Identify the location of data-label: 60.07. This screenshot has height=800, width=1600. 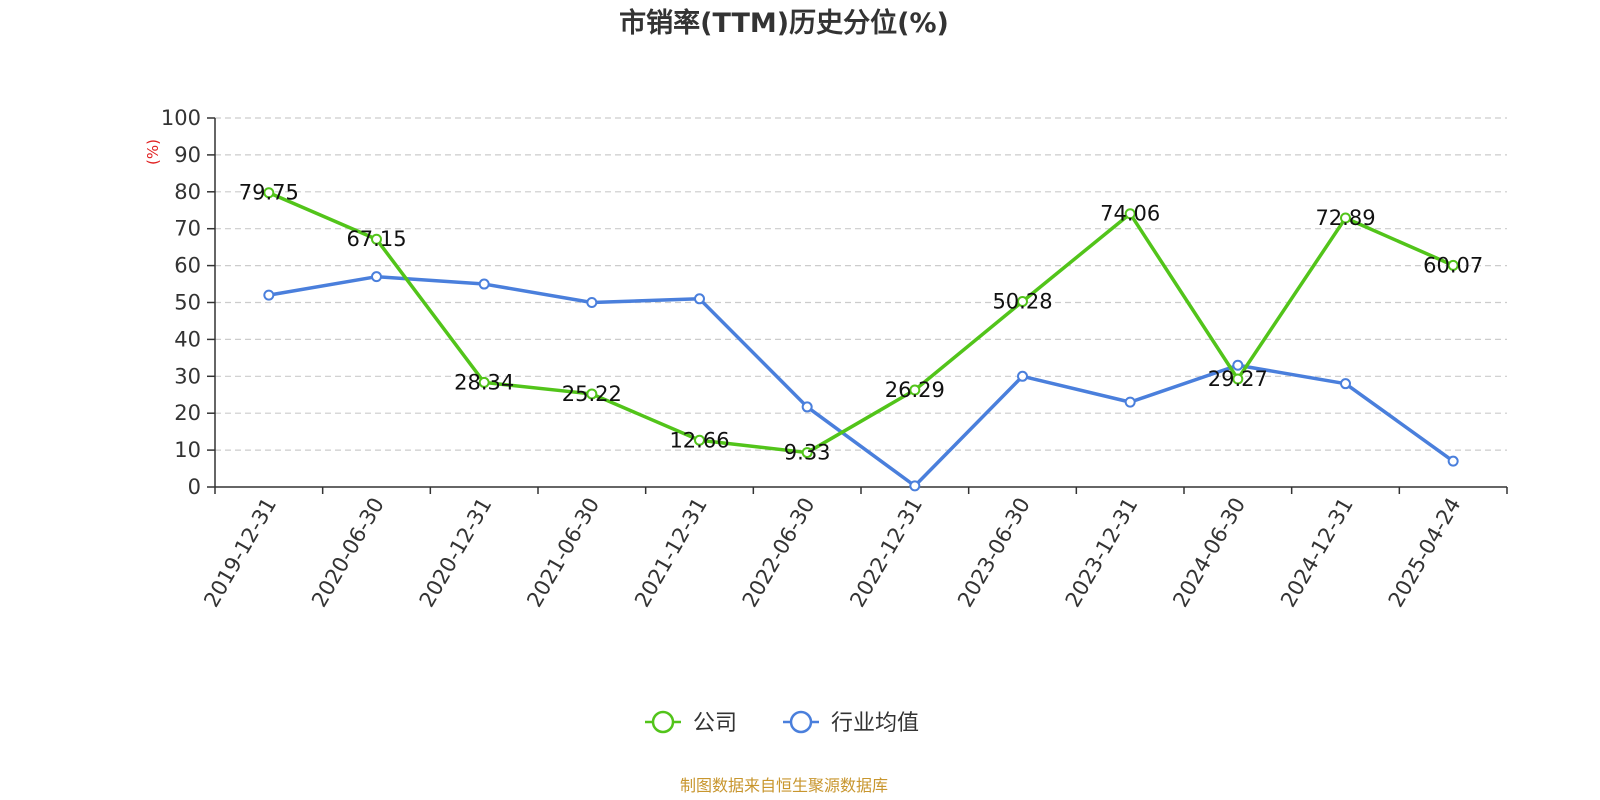
(1453, 265).